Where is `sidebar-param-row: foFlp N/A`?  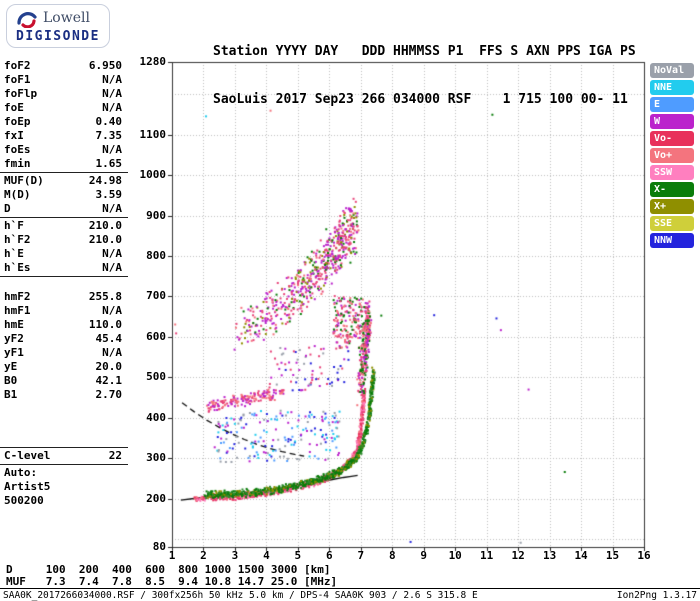 sidebar-param-row: foFlp N/A is located at coordinates (64, 94).